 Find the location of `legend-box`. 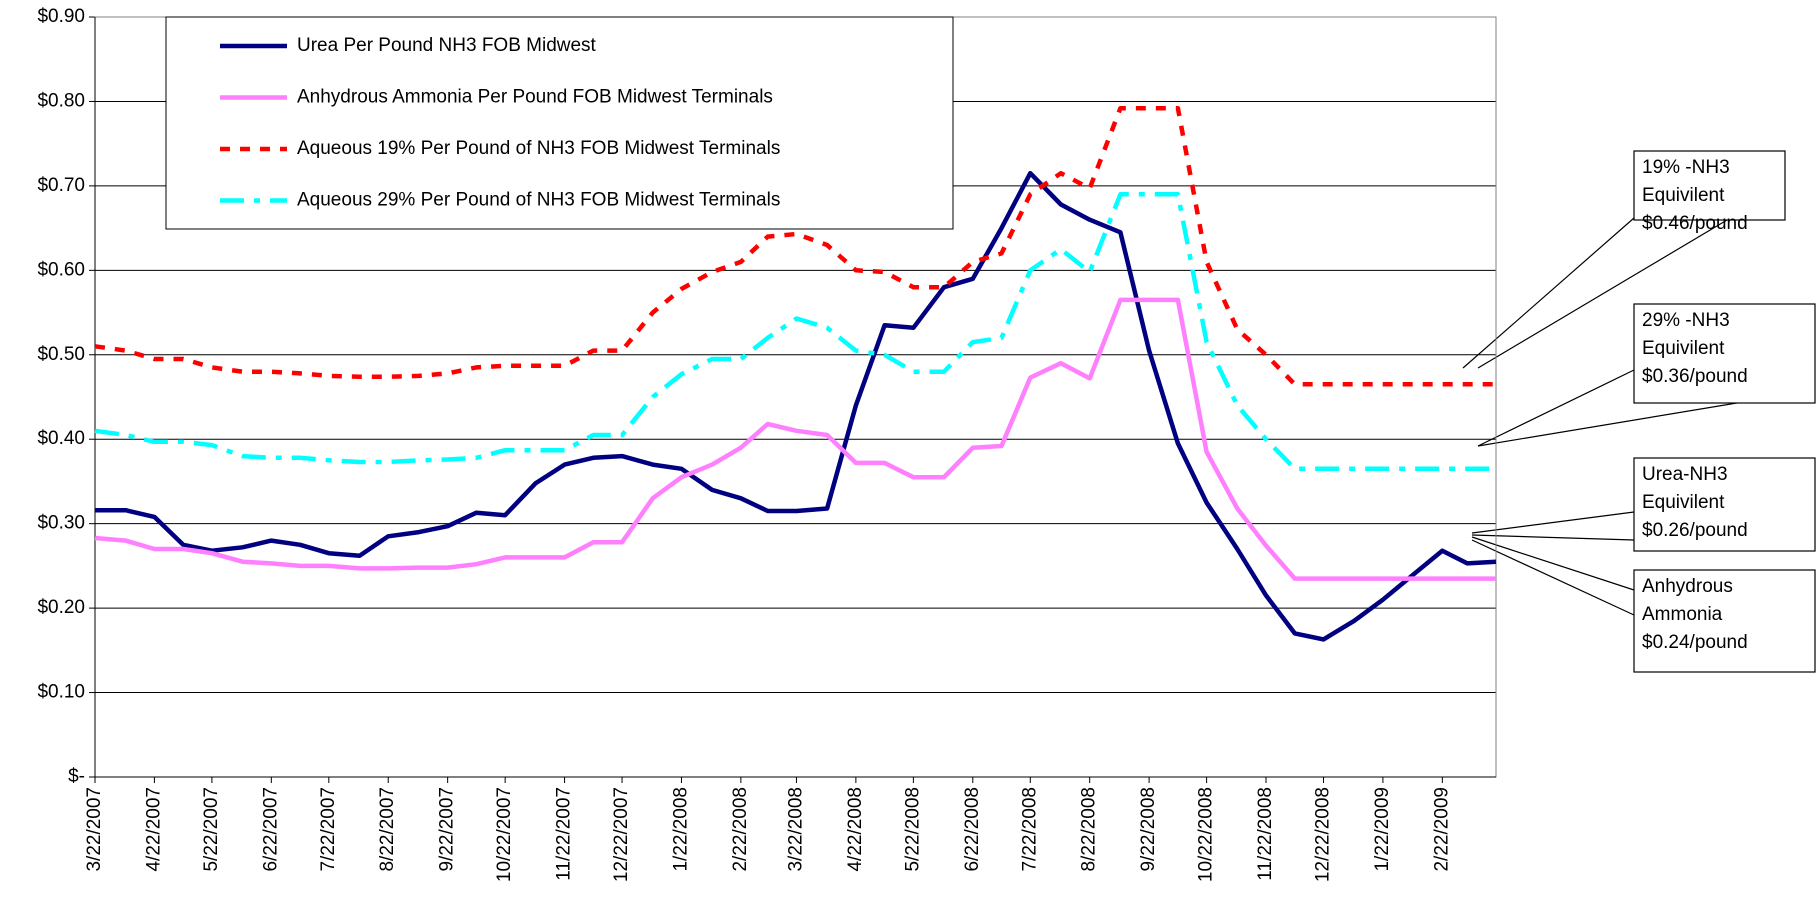

legend-box is located at coordinates (559, 123).